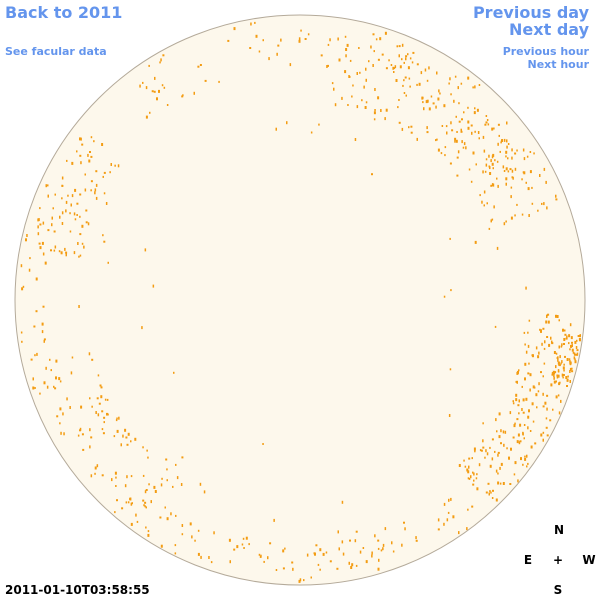  What do you see at coordinates (558, 64) in the screenshot?
I see `next-hour-link: Next hour` at bounding box center [558, 64].